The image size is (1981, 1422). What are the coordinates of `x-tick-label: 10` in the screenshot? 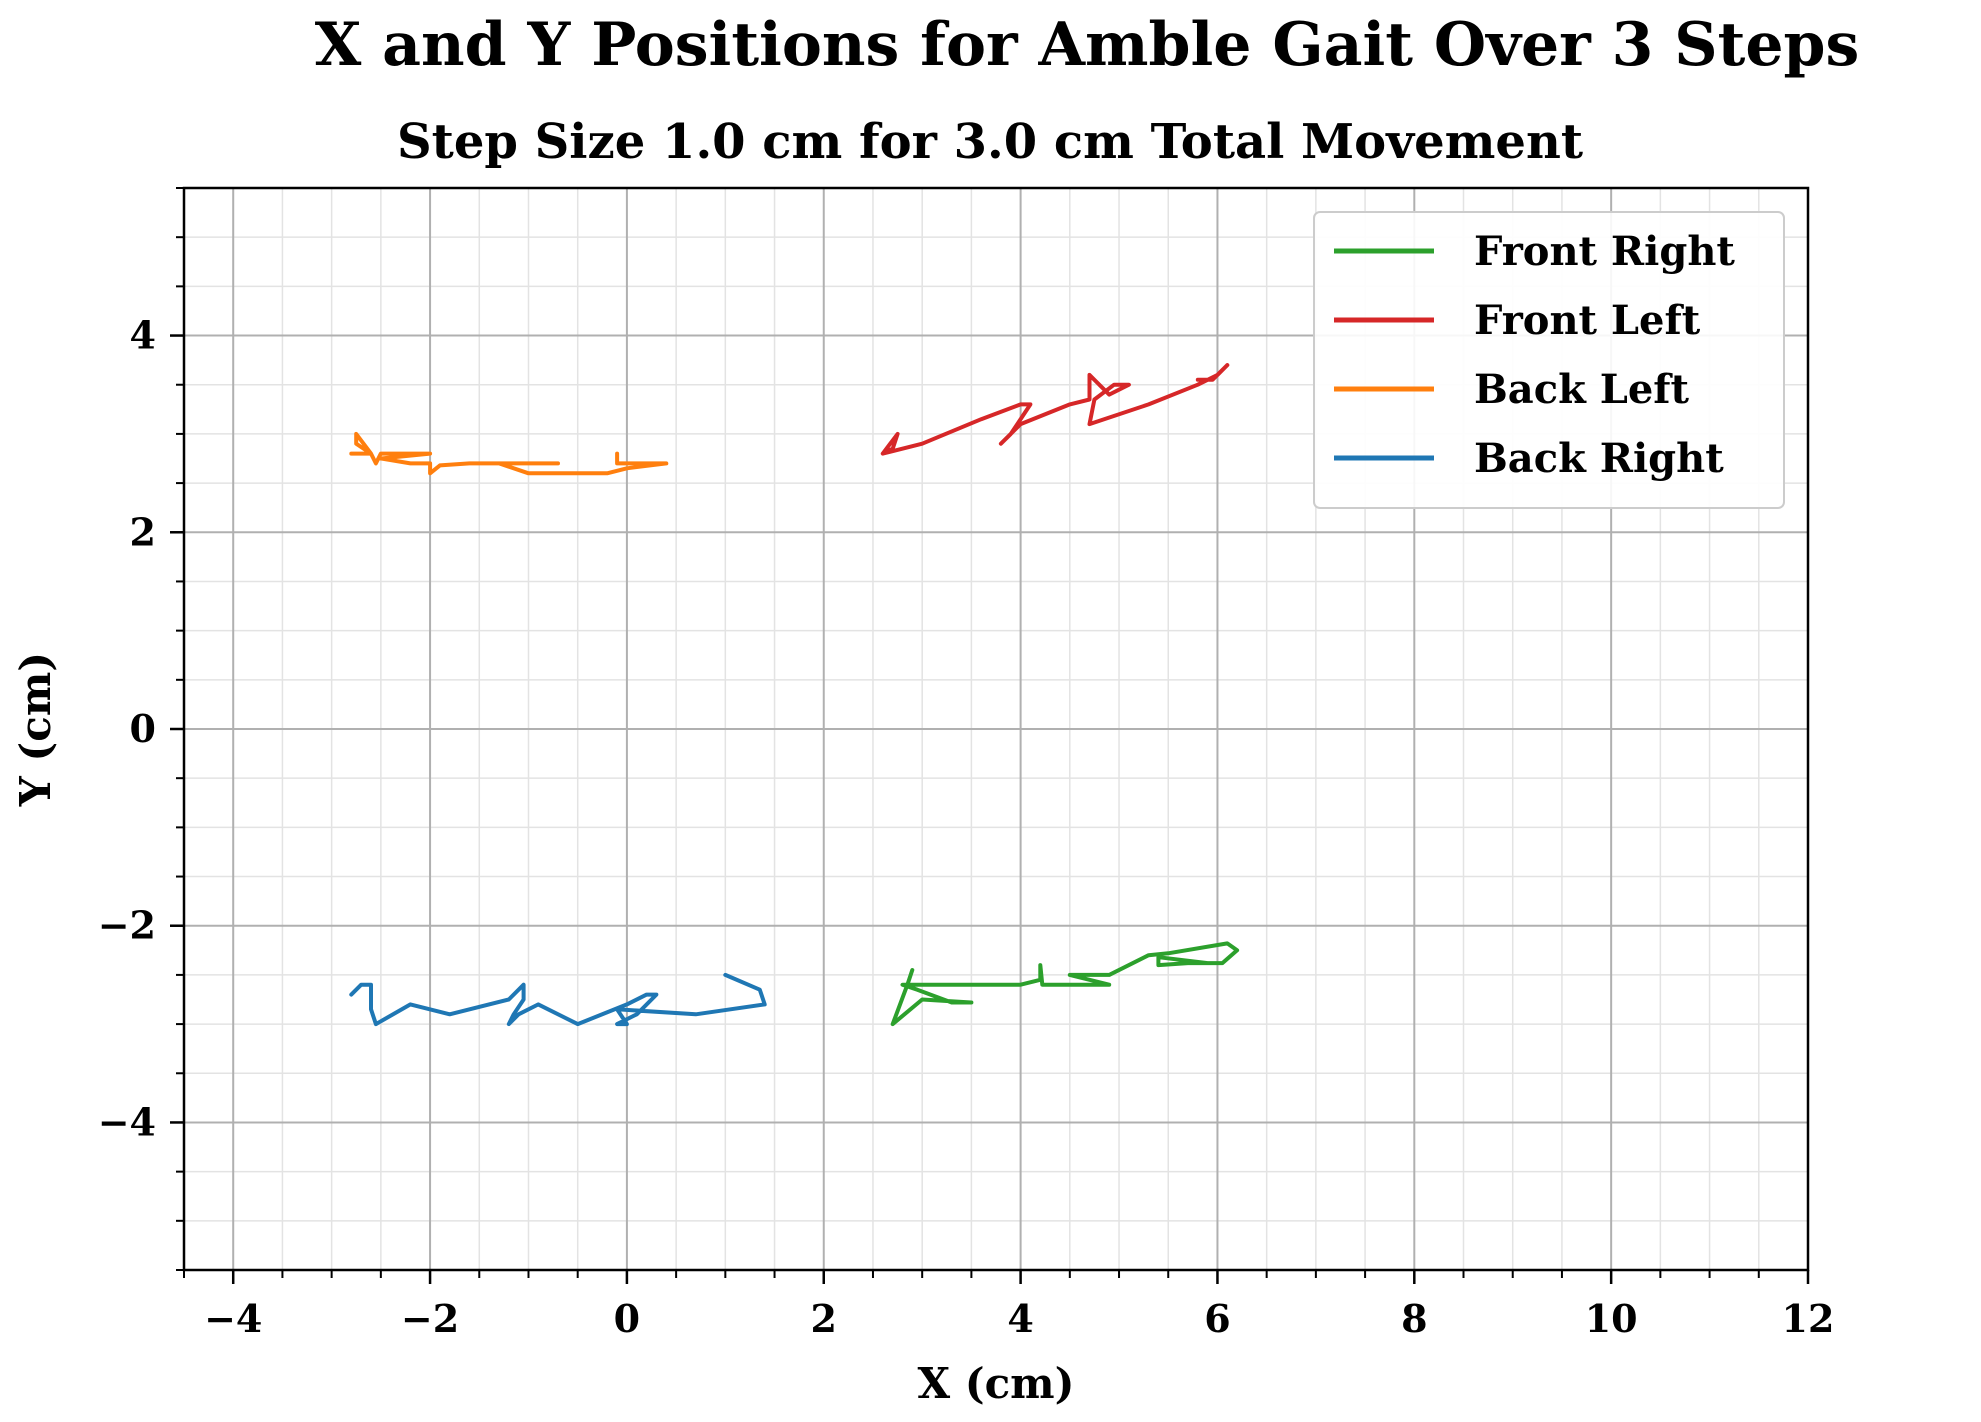 It's located at (1611, 1318).